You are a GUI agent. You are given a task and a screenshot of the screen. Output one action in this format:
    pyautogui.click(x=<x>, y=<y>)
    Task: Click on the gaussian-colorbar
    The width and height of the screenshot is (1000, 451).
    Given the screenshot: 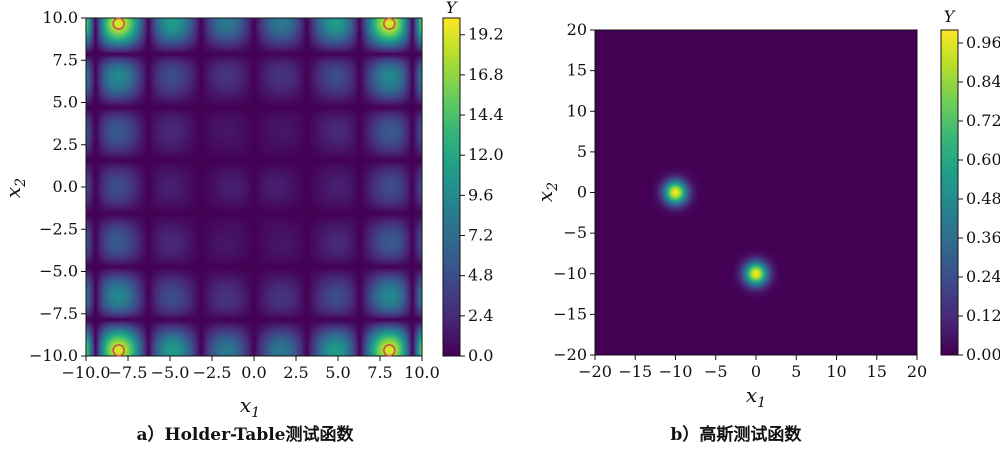 What is the action you would take?
    pyautogui.click(x=949, y=192)
    